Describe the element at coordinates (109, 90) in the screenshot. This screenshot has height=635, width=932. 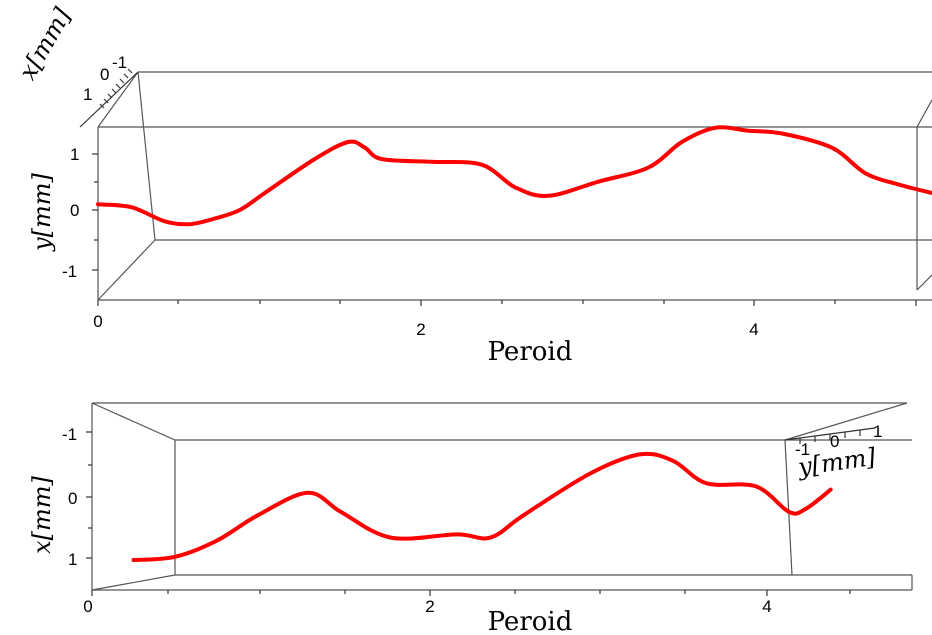
I see `top-z-ticks: 1 0 -1` at that location.